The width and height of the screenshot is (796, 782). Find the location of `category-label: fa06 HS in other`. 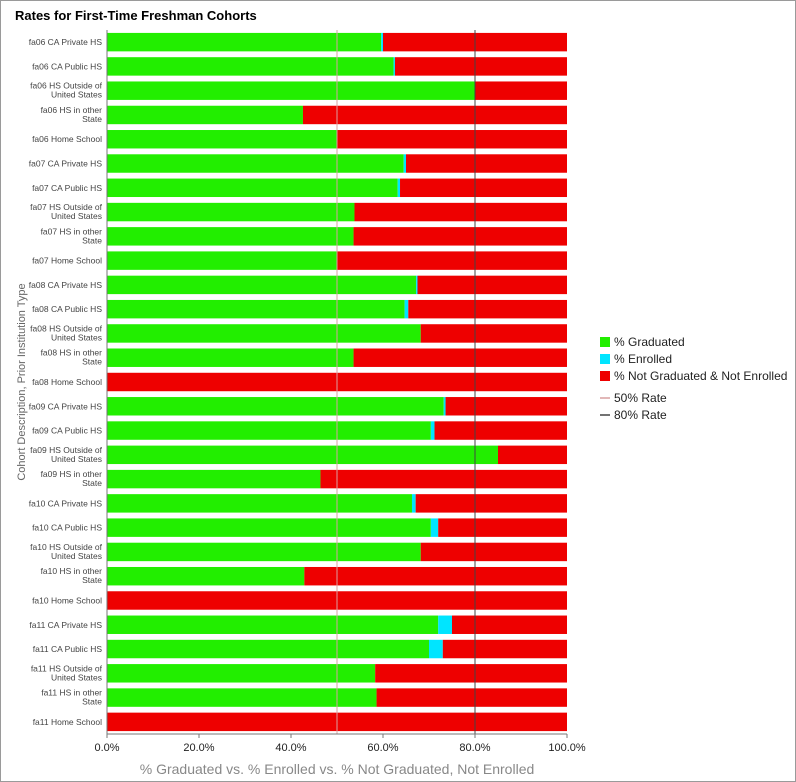

category-label: fa06 HS in other is located at coordinates (72, 110).